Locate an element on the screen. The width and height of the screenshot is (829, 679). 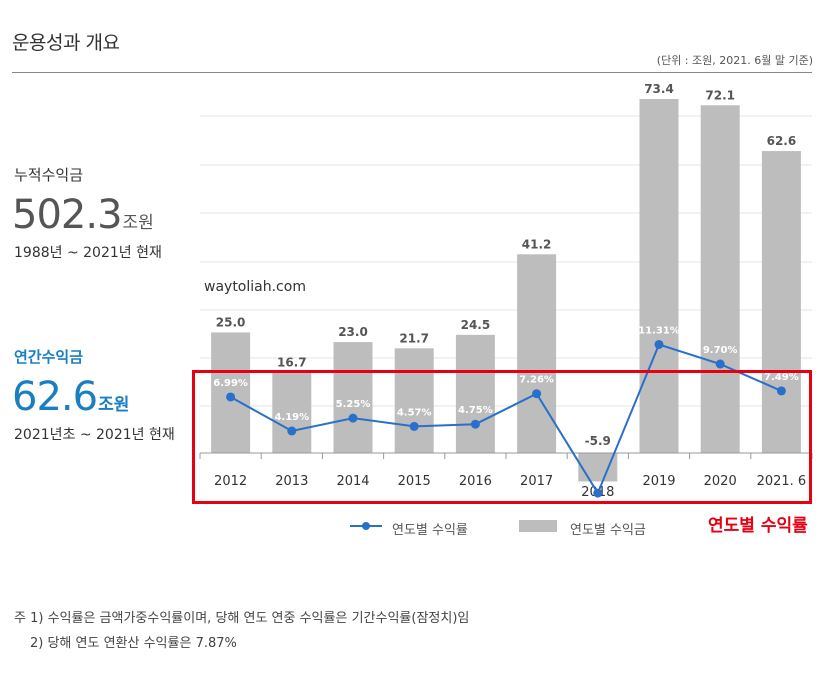
watermark: waytoliah.com is located at coordinates (255, 287).